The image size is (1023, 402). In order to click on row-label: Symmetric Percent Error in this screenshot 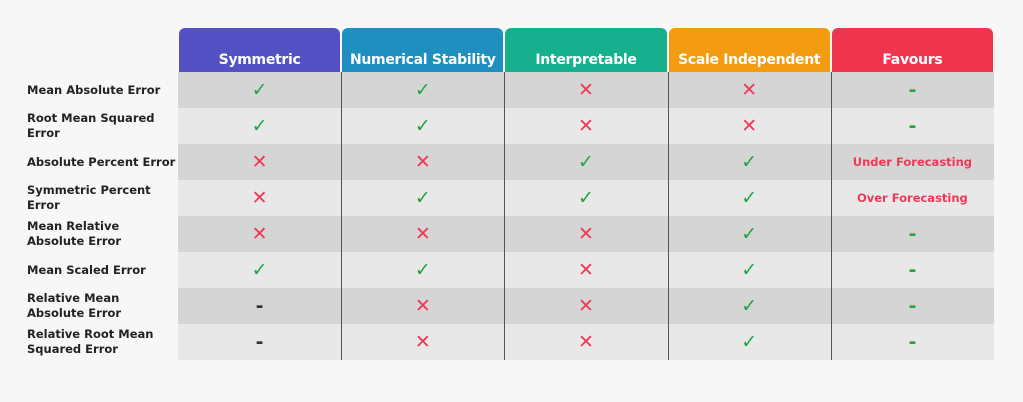, I will do `click(89, 197)`.